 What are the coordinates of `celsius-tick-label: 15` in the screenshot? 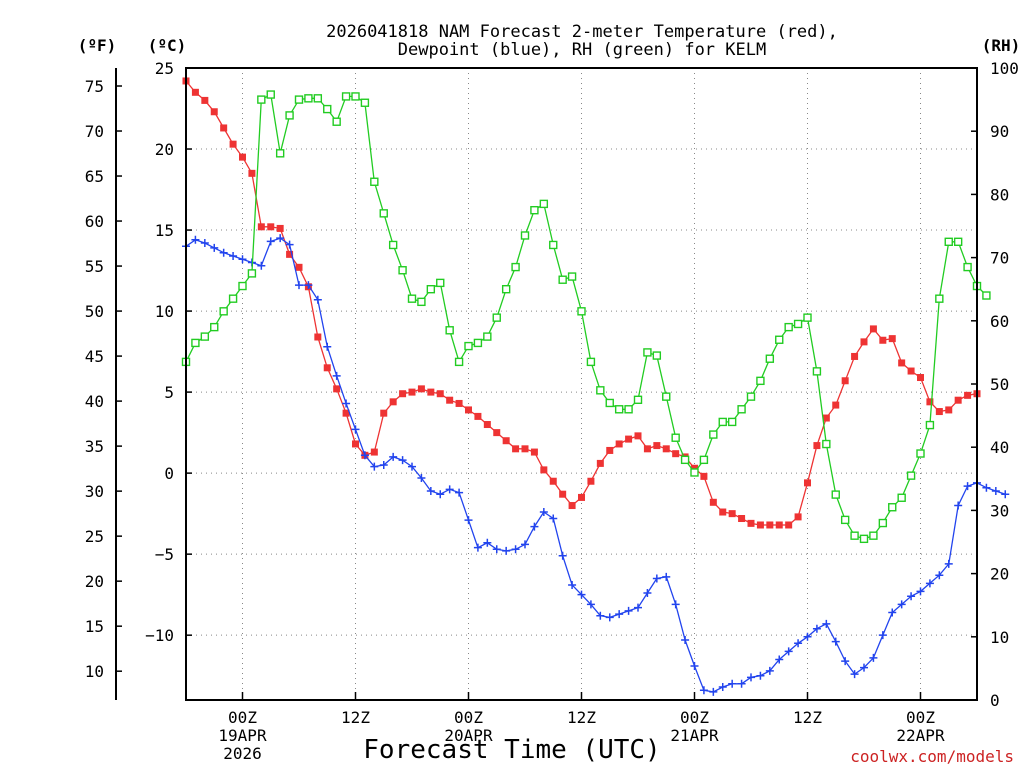 It's located at (164, 230).